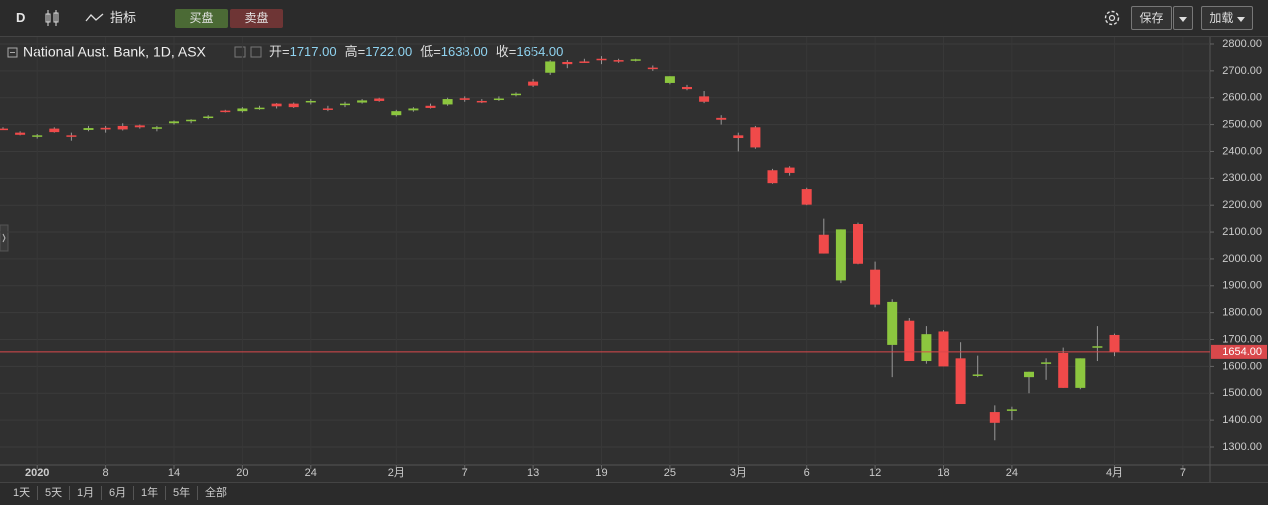 Image resolution: width=1268 pixels, height=505 pixels. I want to click on y-tick-label: 2000.00, so click(1242, 259).